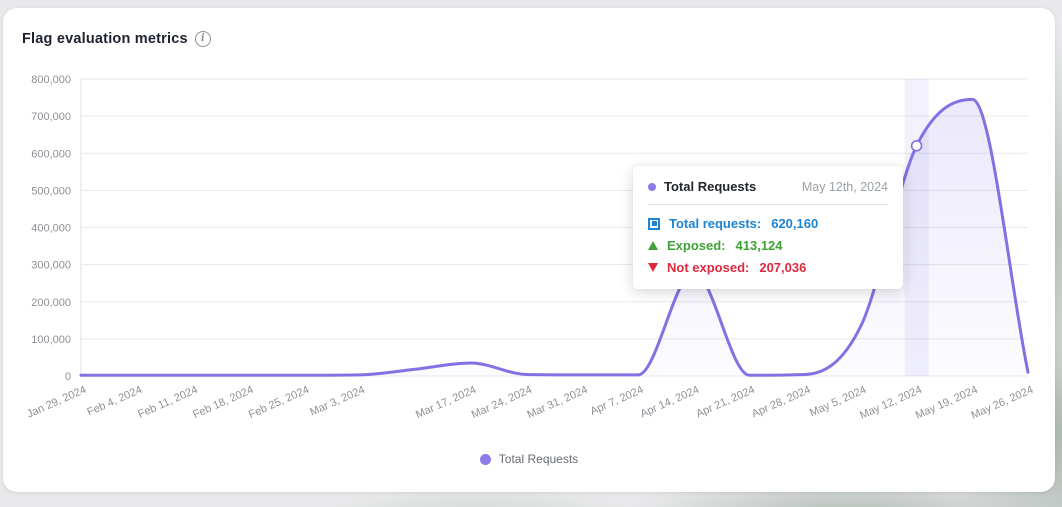  What do you see at coordinates (68, 377) in the screenshot?
I see `y-tick-label: 0` at bounding box center [68, 377].